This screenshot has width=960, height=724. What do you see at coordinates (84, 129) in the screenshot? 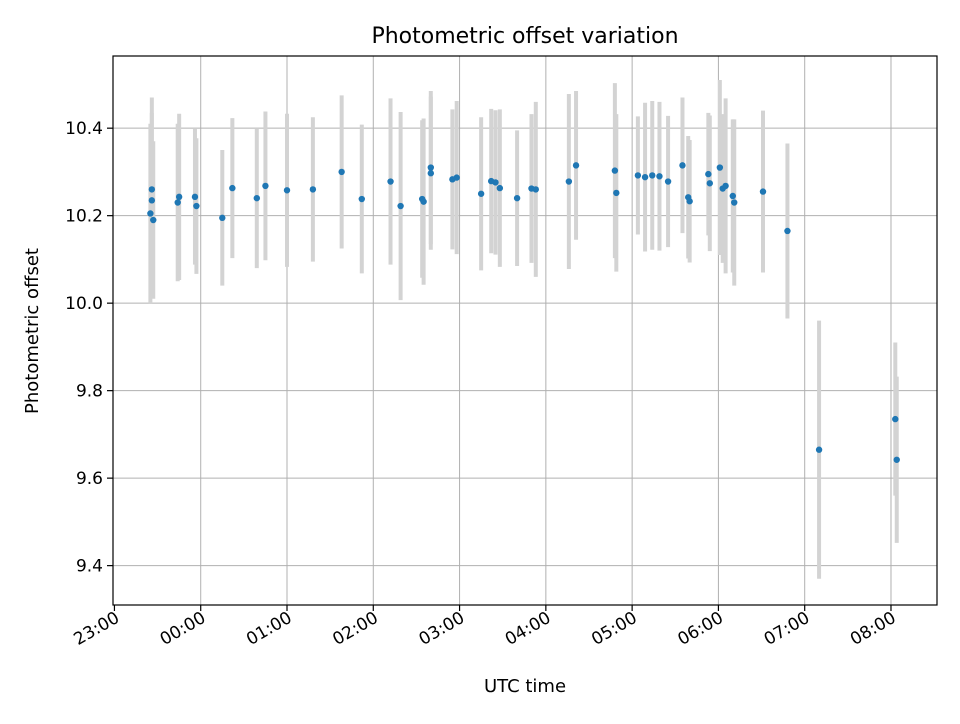
I see `y-tick-label: 10.4` at bounding box center [84, 129].